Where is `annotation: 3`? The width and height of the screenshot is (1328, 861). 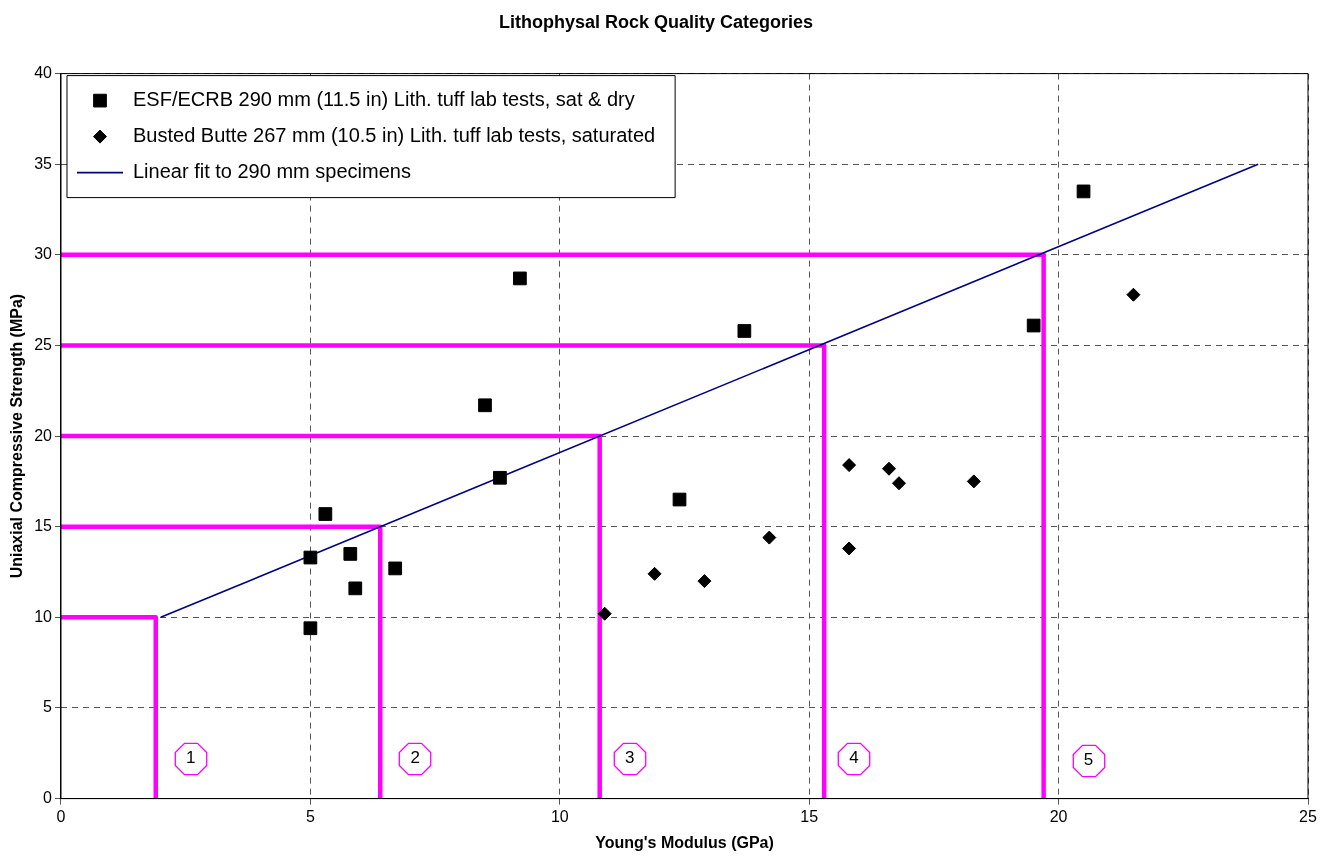
annotation: 3 is located at coordinates (629, 758).